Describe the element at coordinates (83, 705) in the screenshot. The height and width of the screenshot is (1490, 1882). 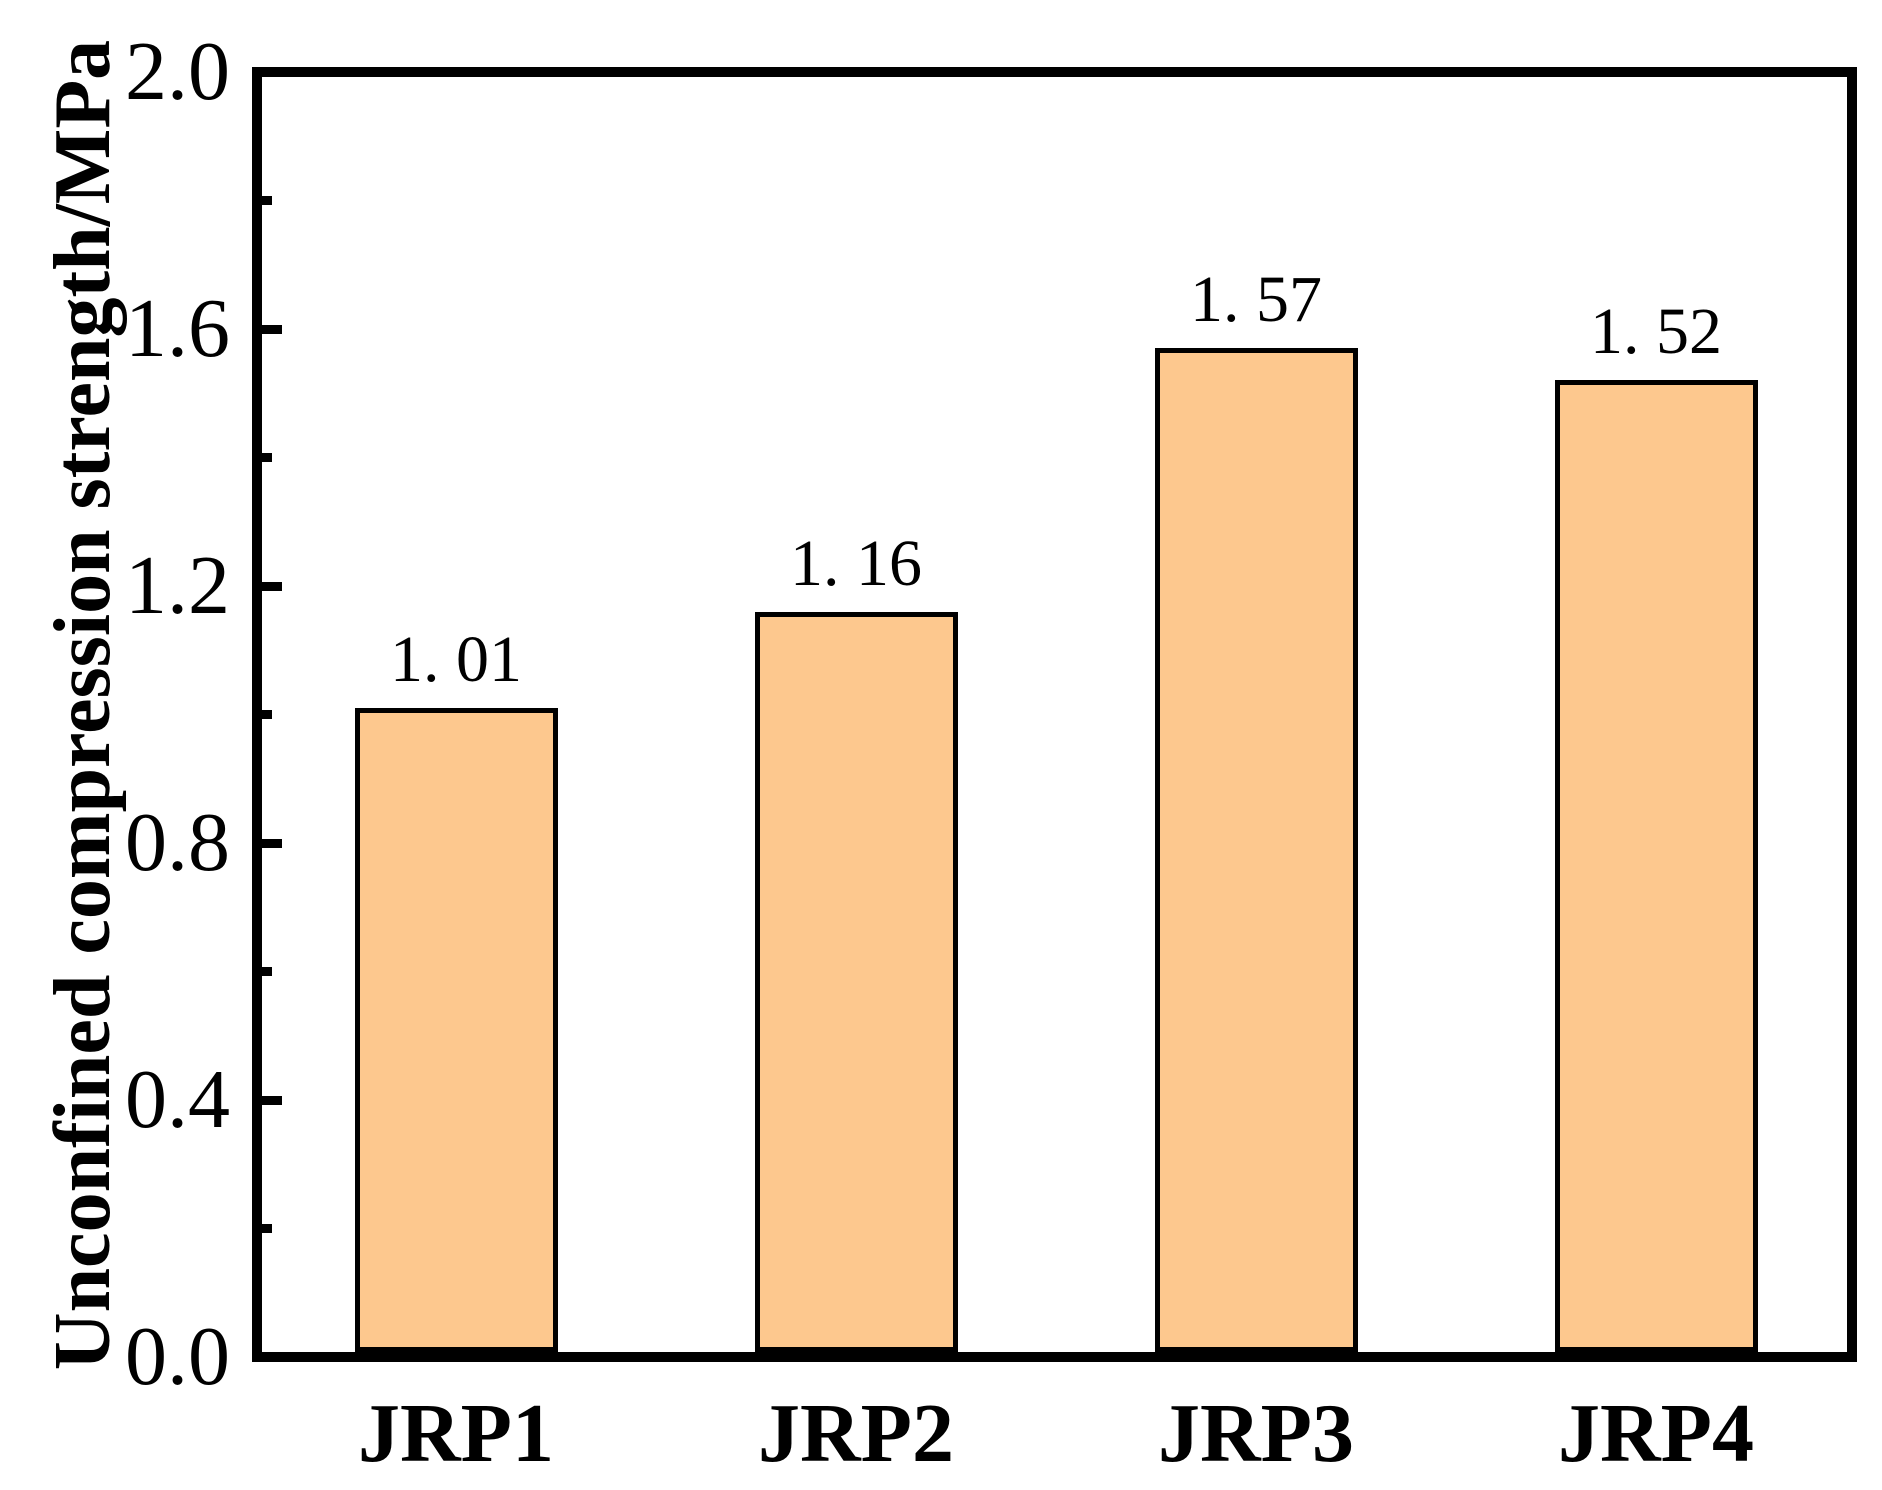
I see `y-axis-title: Unconfined compression strength/MPa` at that location.